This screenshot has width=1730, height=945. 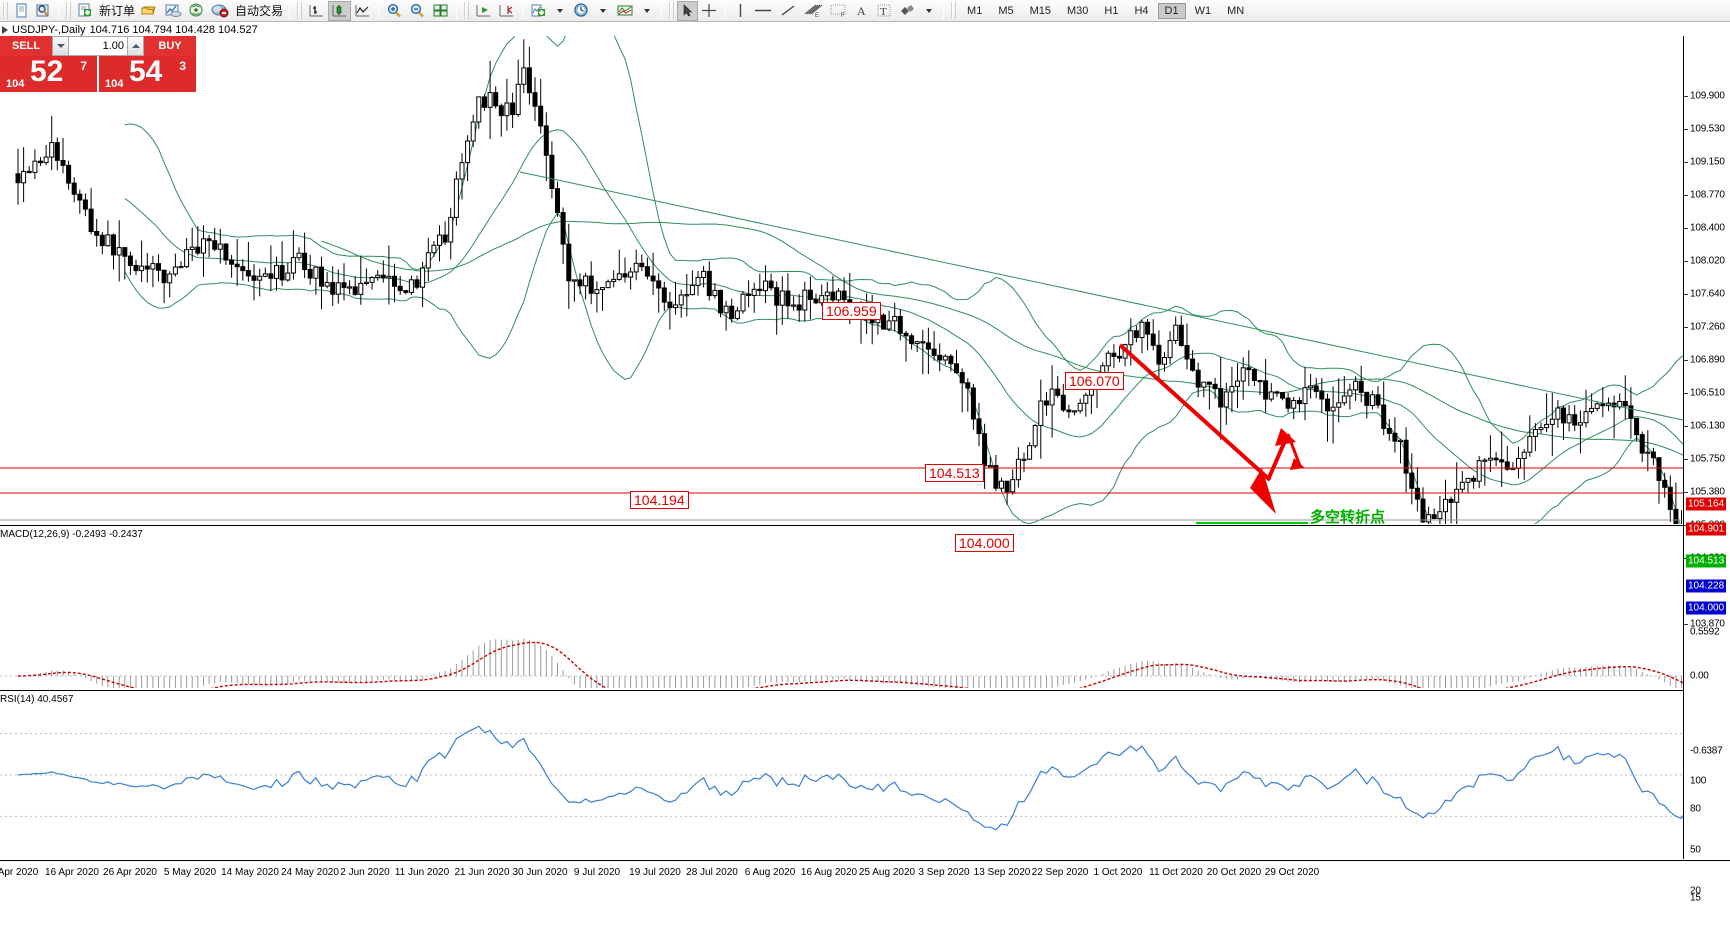 I want to click on price-level-badge: 104.513, so click(x=1706, y=561).